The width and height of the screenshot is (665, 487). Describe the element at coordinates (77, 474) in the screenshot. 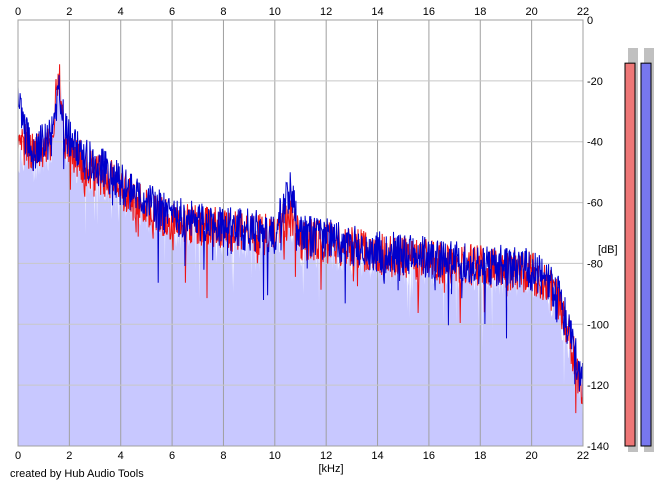

I see `credit-text: created by Hub Audio Tools` at that location.